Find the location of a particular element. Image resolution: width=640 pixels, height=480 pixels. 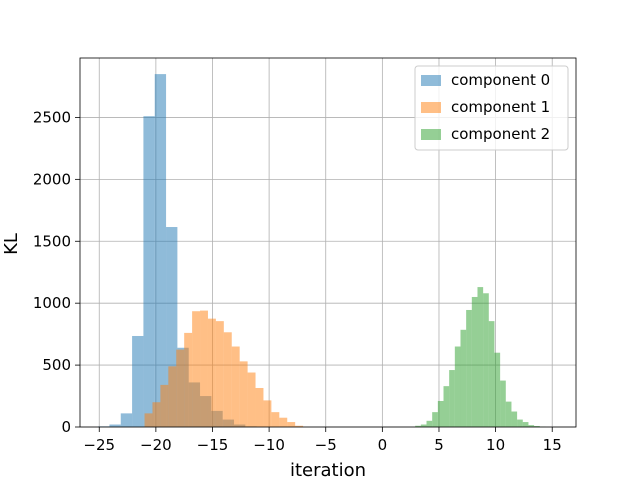

x-tick-label: 0 is located at coordinates (383, 445).